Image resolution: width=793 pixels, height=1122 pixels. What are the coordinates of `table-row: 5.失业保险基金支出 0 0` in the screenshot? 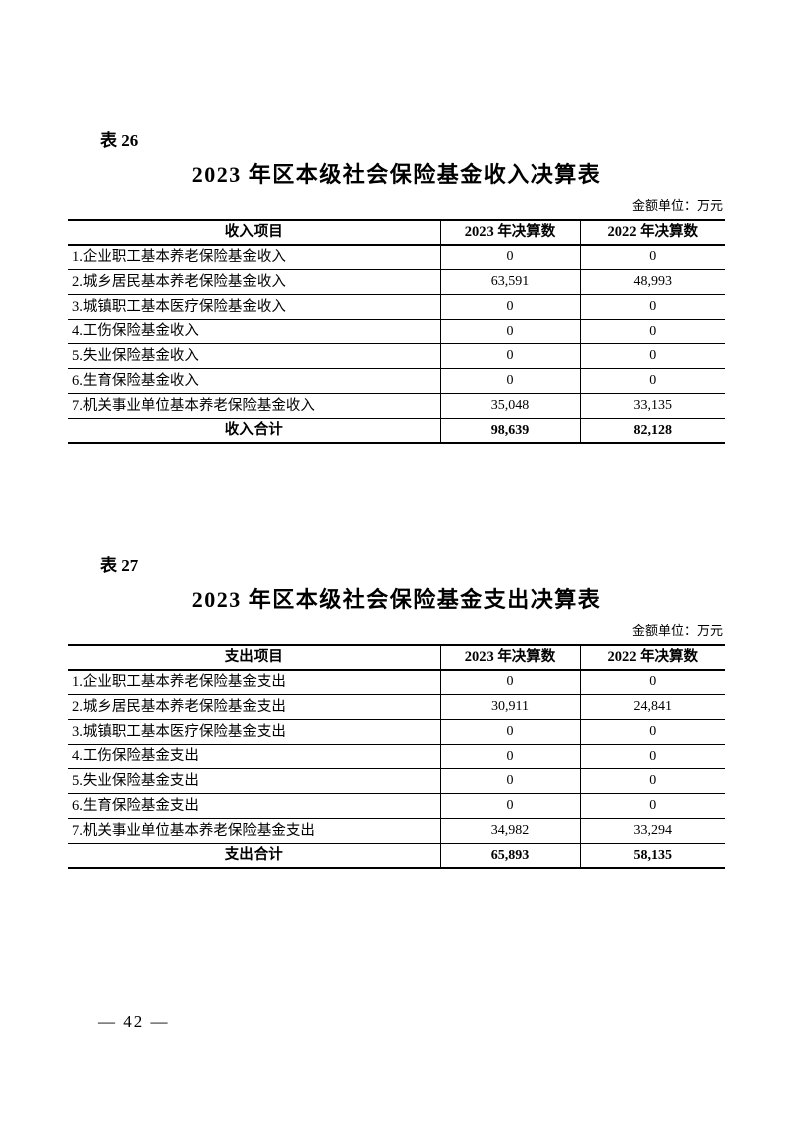 It's located at (396, 781).